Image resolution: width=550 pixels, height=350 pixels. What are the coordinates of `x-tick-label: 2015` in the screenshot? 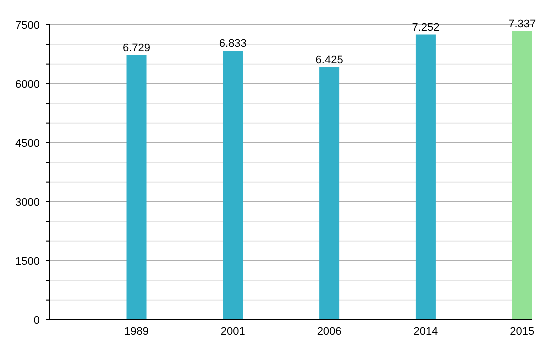 It's located at (522, 332).